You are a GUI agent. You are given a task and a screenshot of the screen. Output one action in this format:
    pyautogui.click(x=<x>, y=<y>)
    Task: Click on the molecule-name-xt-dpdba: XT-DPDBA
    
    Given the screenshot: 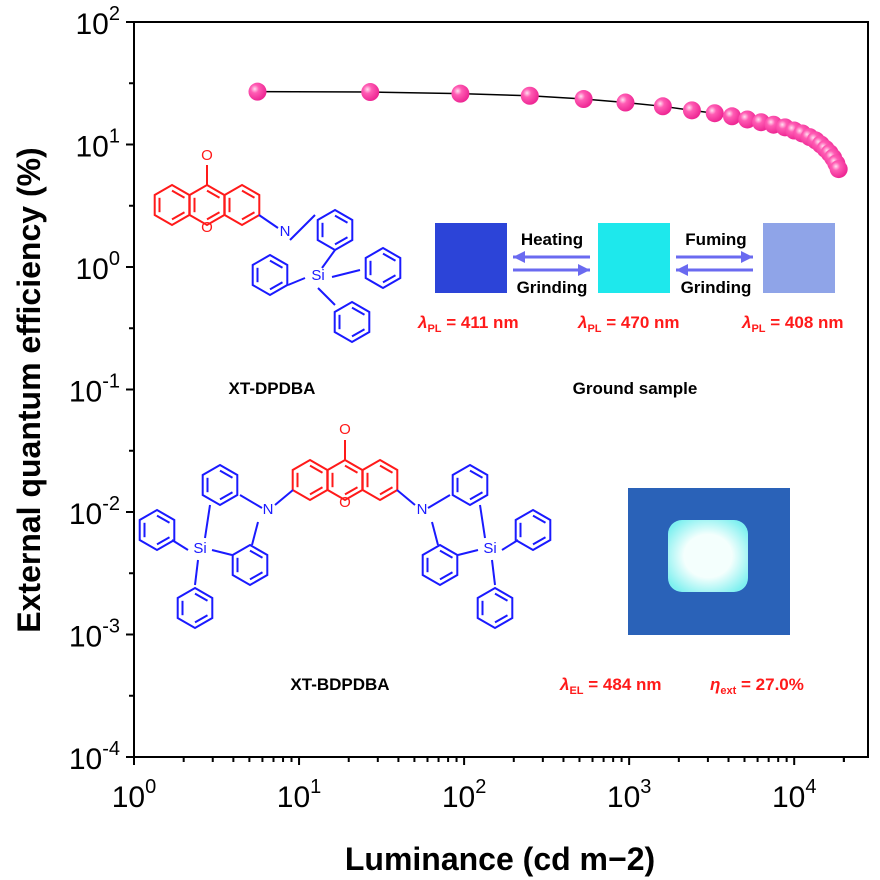 What is the action you would take?
    pyautogui.click(x=272, y=388)
    